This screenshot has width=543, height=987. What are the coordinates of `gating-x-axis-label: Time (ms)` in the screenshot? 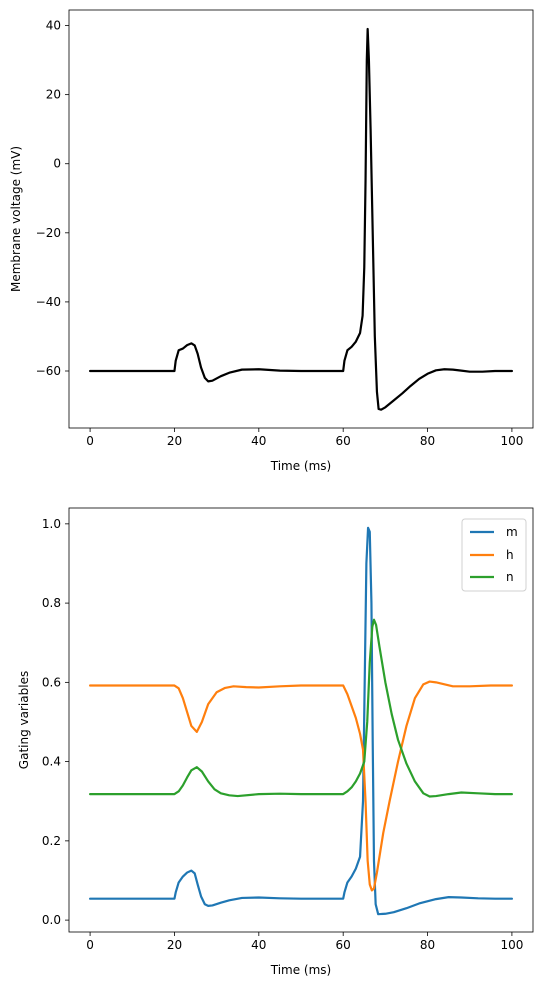 It's located at (301, 970).